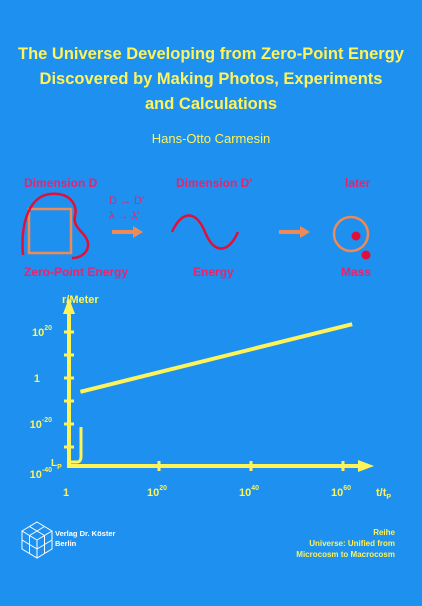  I want to click on y-axis-label: r/Meter, so click(80, 300).